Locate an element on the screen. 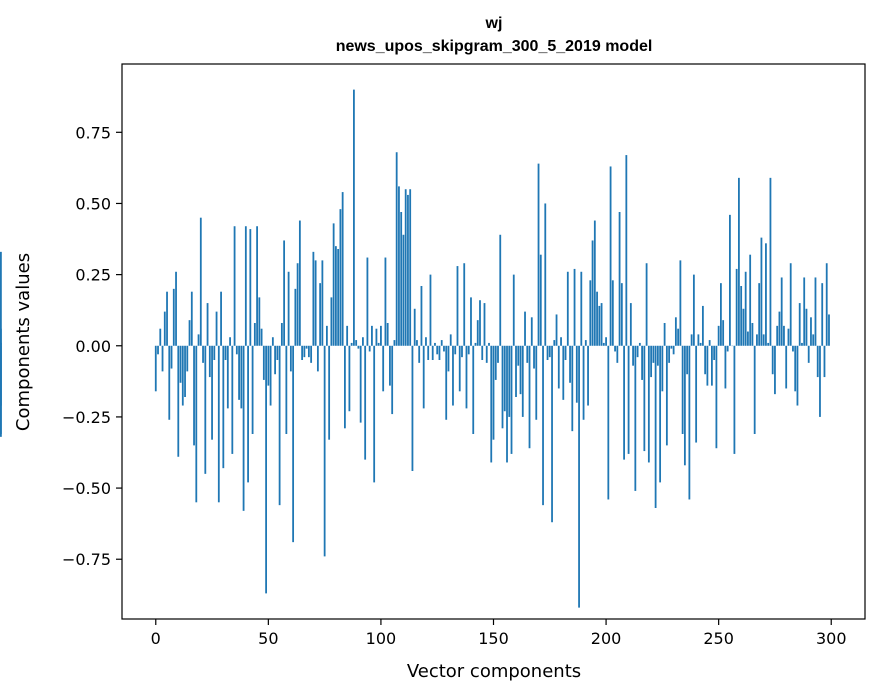 This screenshot has width=880, height=696. y-axis-ticks: −0.75 −0.50 −0.25 0.00 0.25 0.50 0.75 is located at coordinates (92, 346).